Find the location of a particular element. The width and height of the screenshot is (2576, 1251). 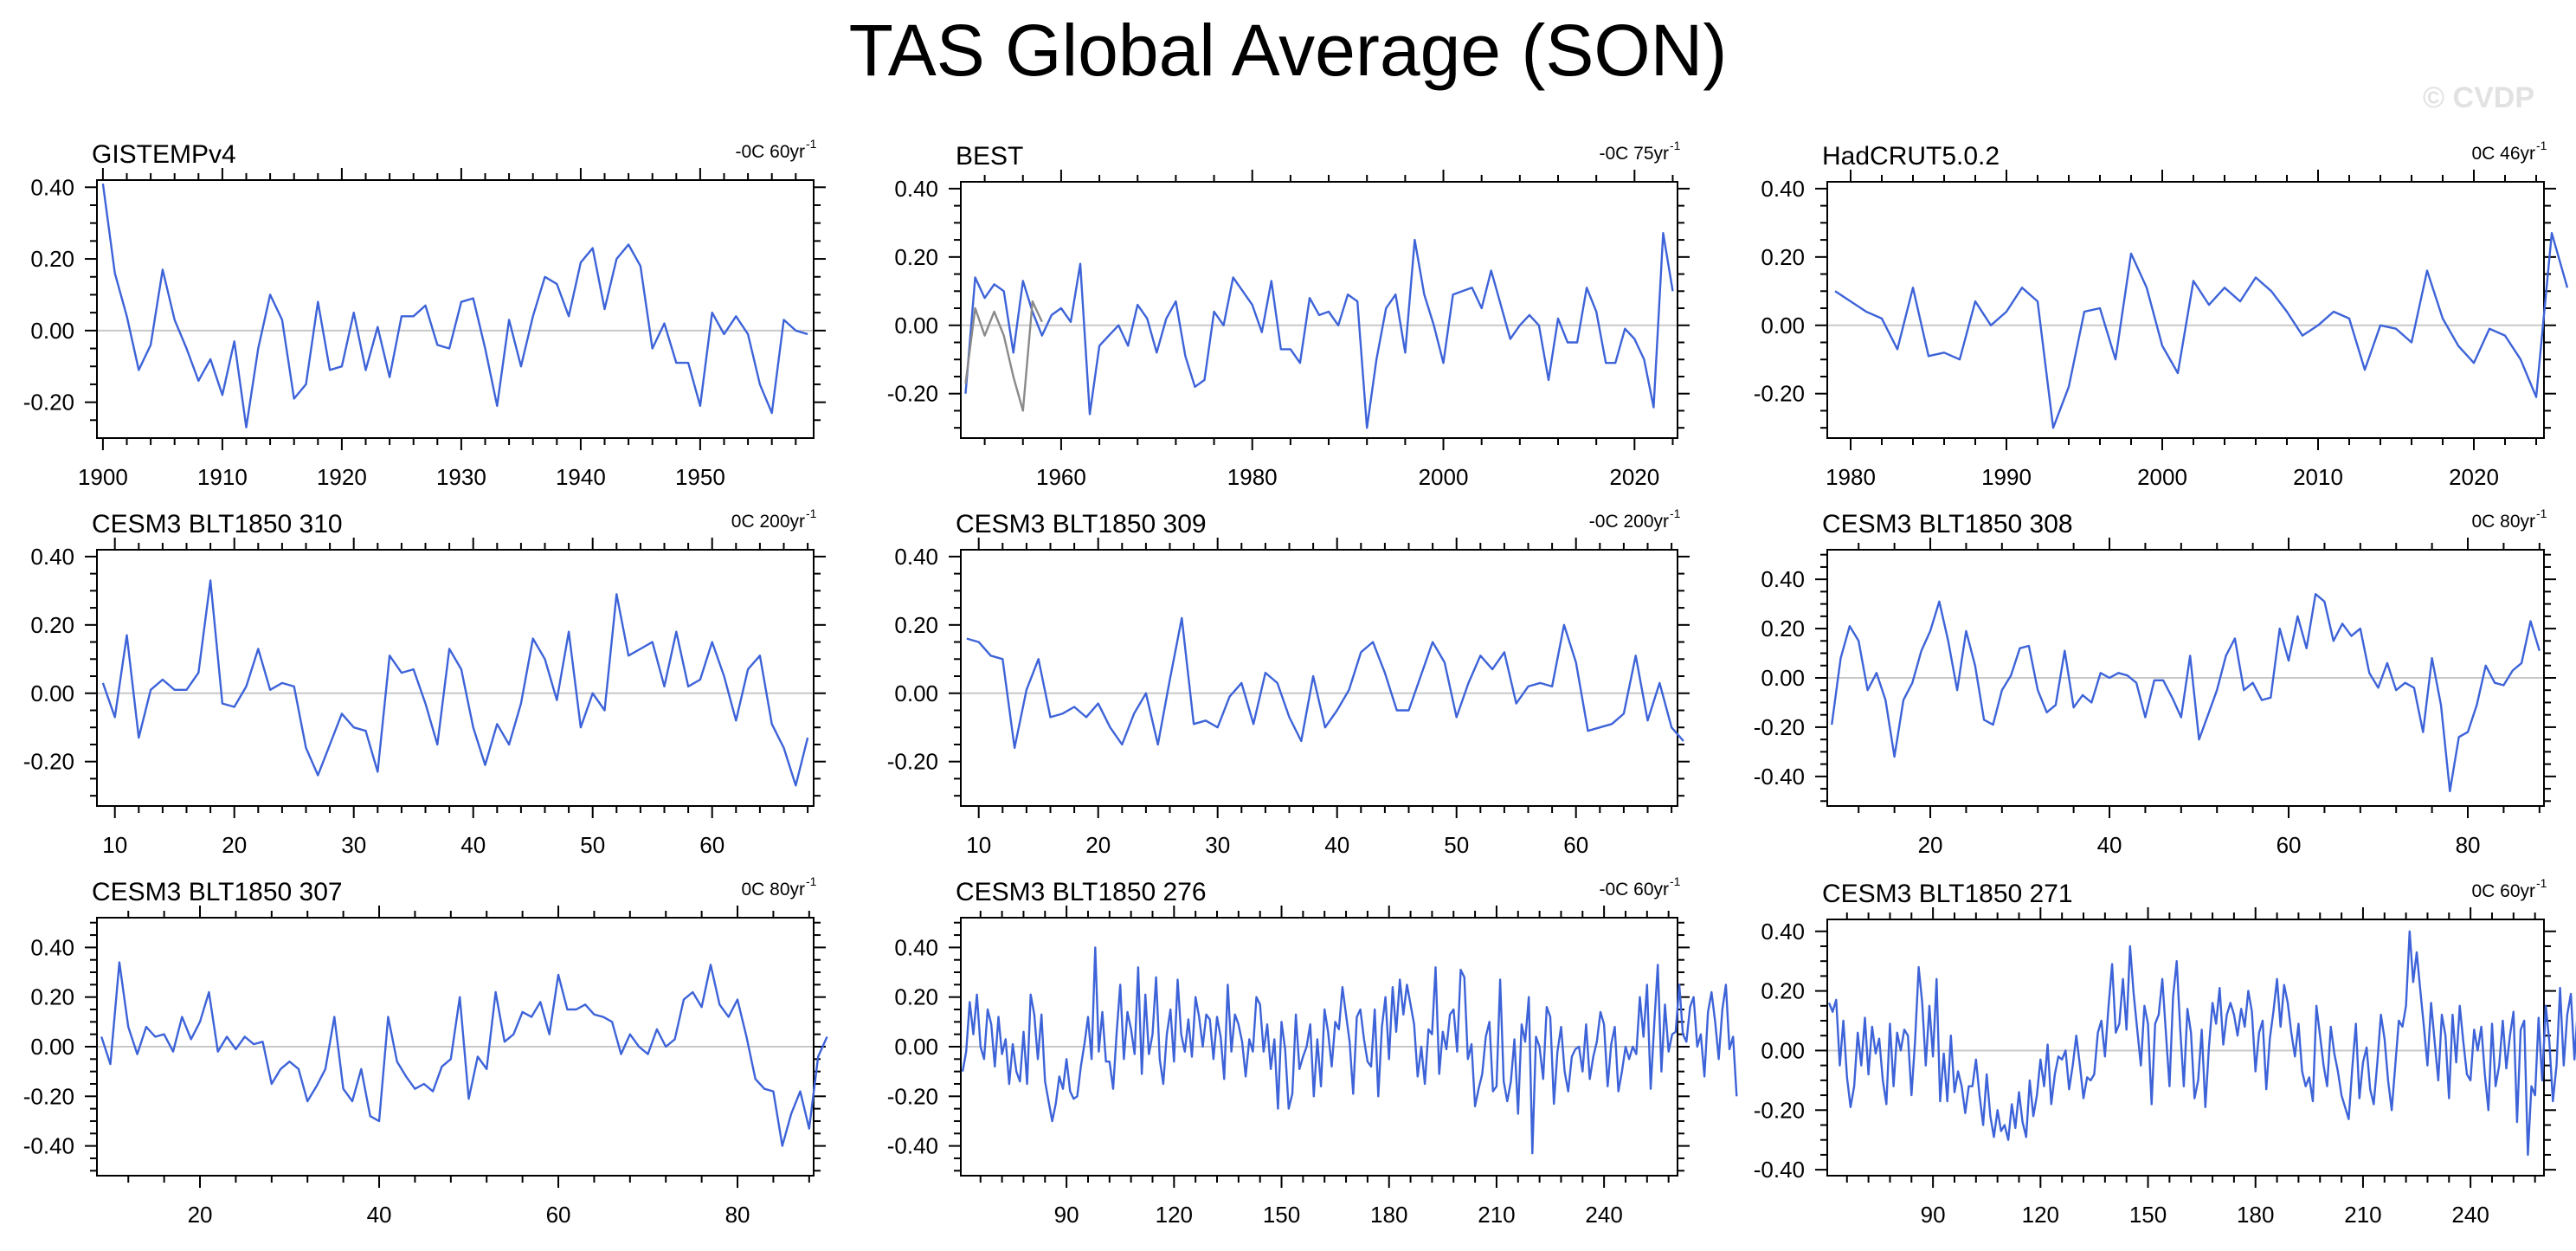

x-tick-label: 80 is located at coordinates (2468, 845).